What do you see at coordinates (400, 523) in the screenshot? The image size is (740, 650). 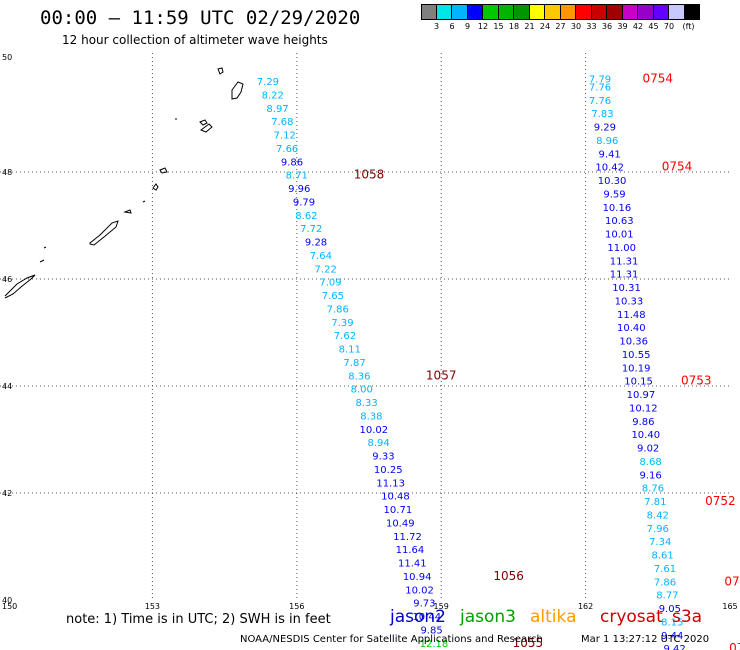 I see `wave-height-value: 10.49` at bounding box center [400, 523].